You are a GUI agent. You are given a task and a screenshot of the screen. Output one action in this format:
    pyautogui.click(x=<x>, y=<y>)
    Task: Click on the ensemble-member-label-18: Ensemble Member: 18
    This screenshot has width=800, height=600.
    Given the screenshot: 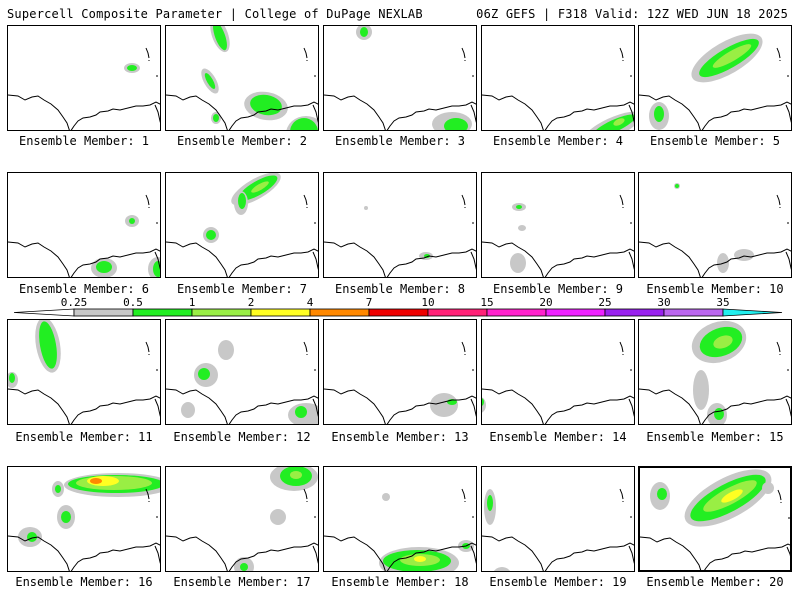 What is the action you would take?
    pyautogui.click(x=400, y=582)
    